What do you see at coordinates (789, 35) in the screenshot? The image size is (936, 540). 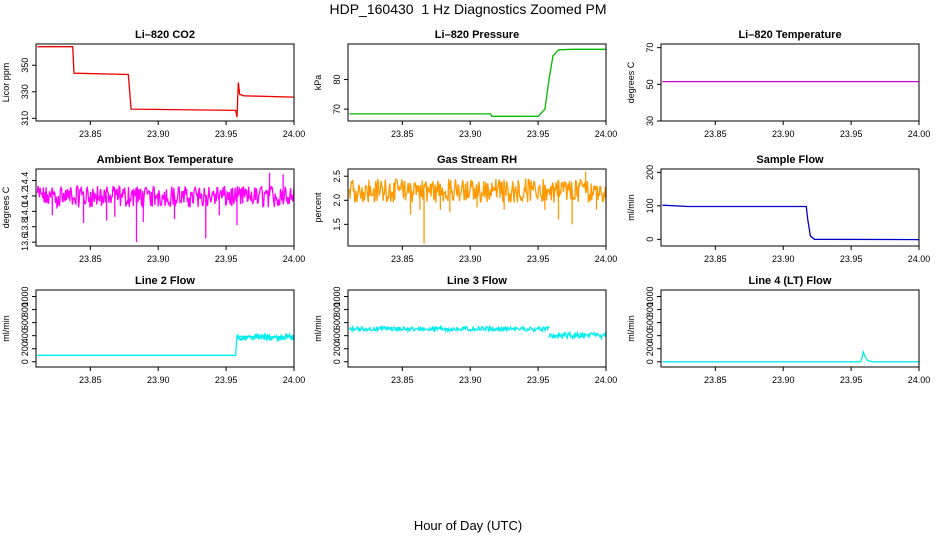 I see `panel-title: Li–820 Temperature` at bounding box center [789, 35].